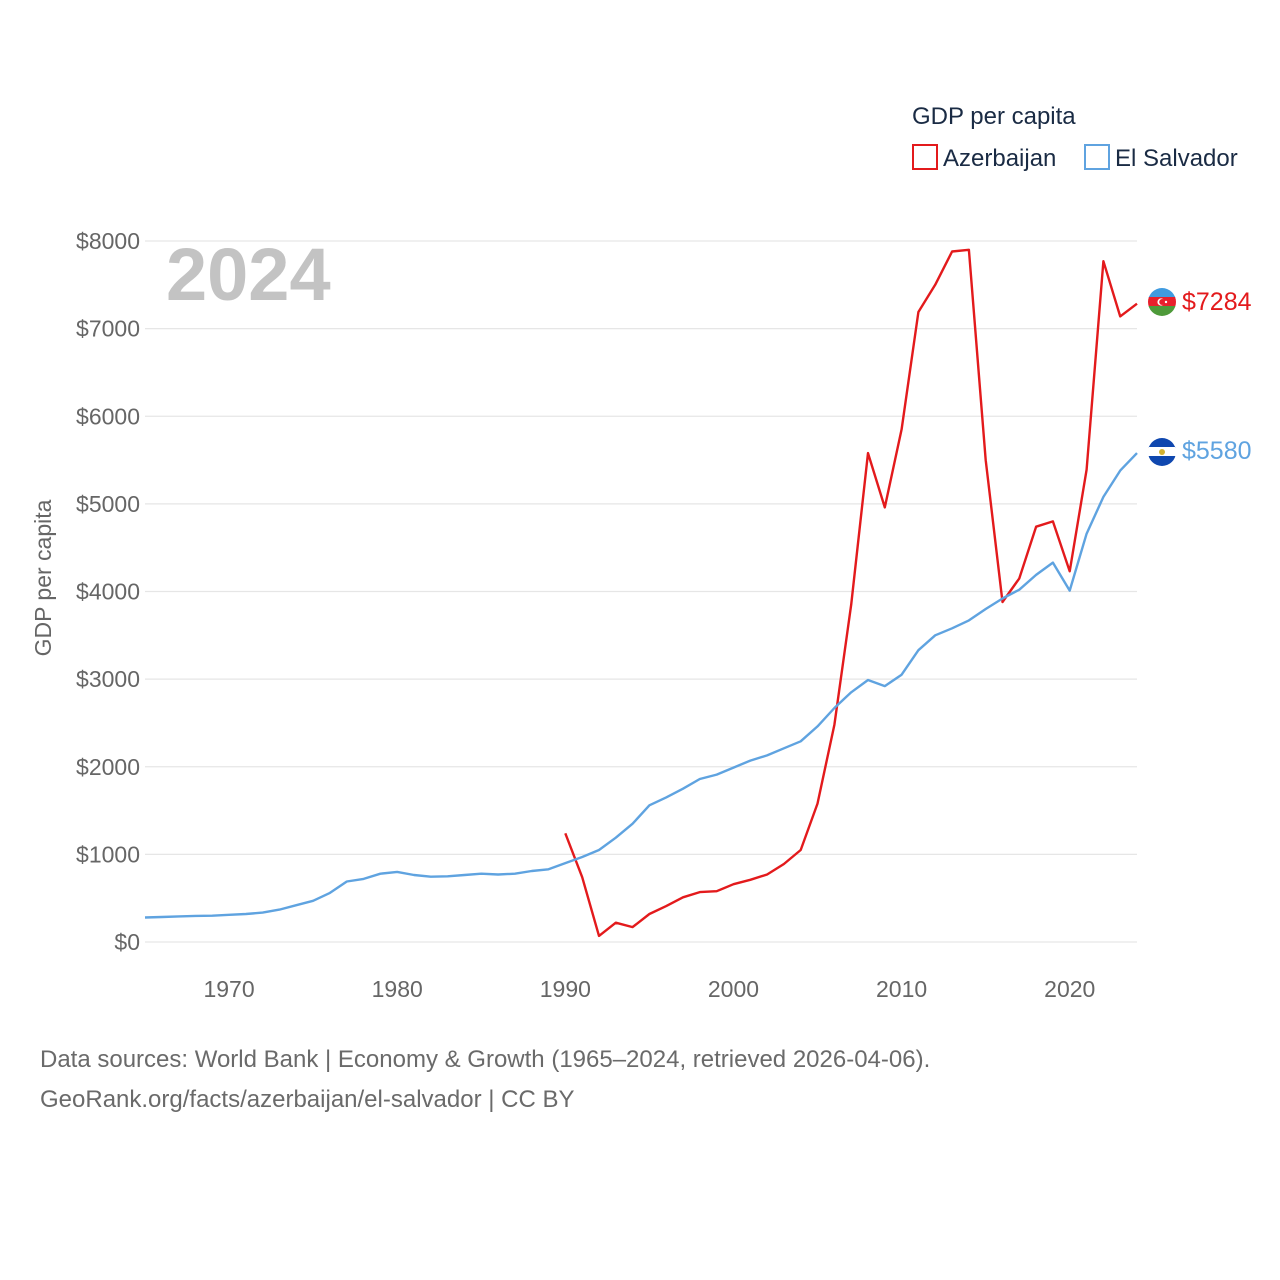  I want to click on x-tick-label: 2010, so click(901, 989).